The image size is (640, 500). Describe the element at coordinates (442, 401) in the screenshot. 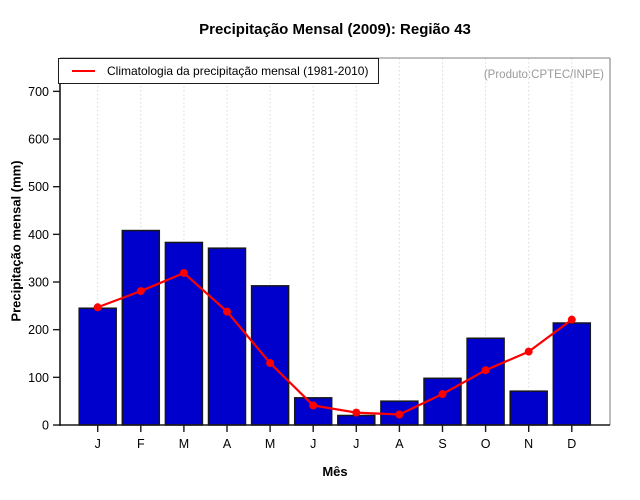

I see `bar-S9` at that location.